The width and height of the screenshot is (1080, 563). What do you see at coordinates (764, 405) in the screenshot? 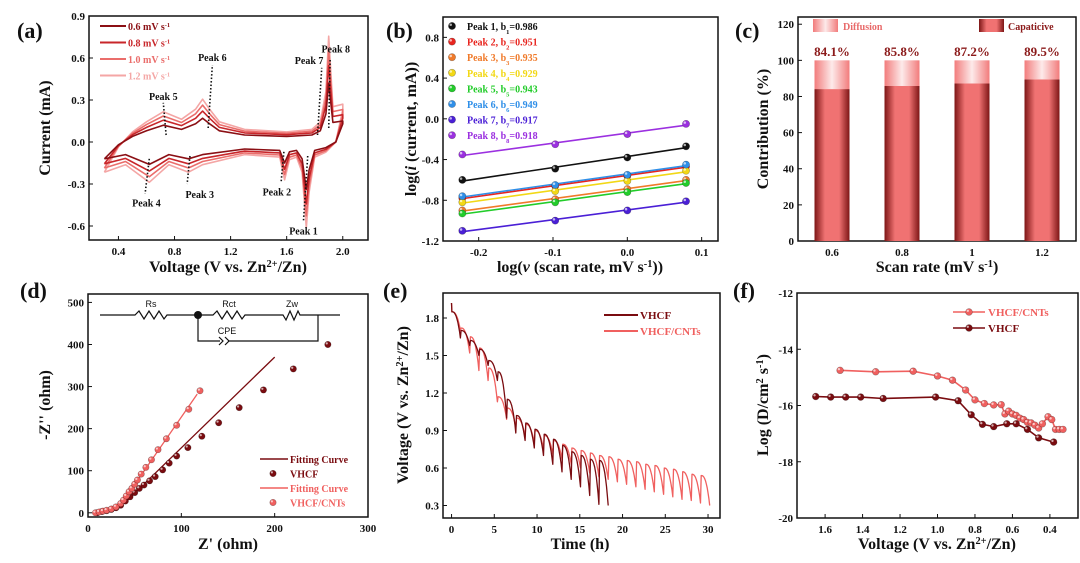
I see `y-axis-title: Log (D/cm2 s-1)` at bounding box center [764, 405].